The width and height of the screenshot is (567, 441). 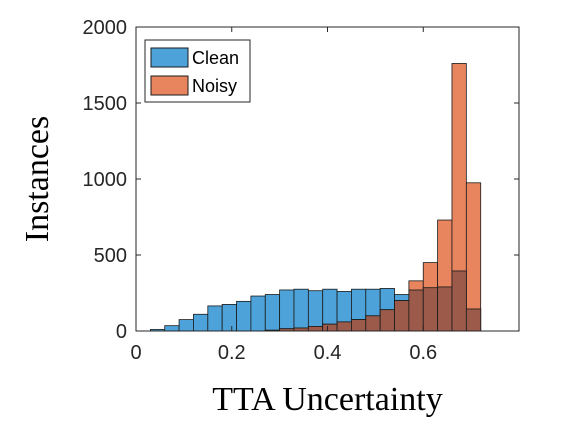 I want to click on legend-swatch-clean, so click(x=169, y=57).